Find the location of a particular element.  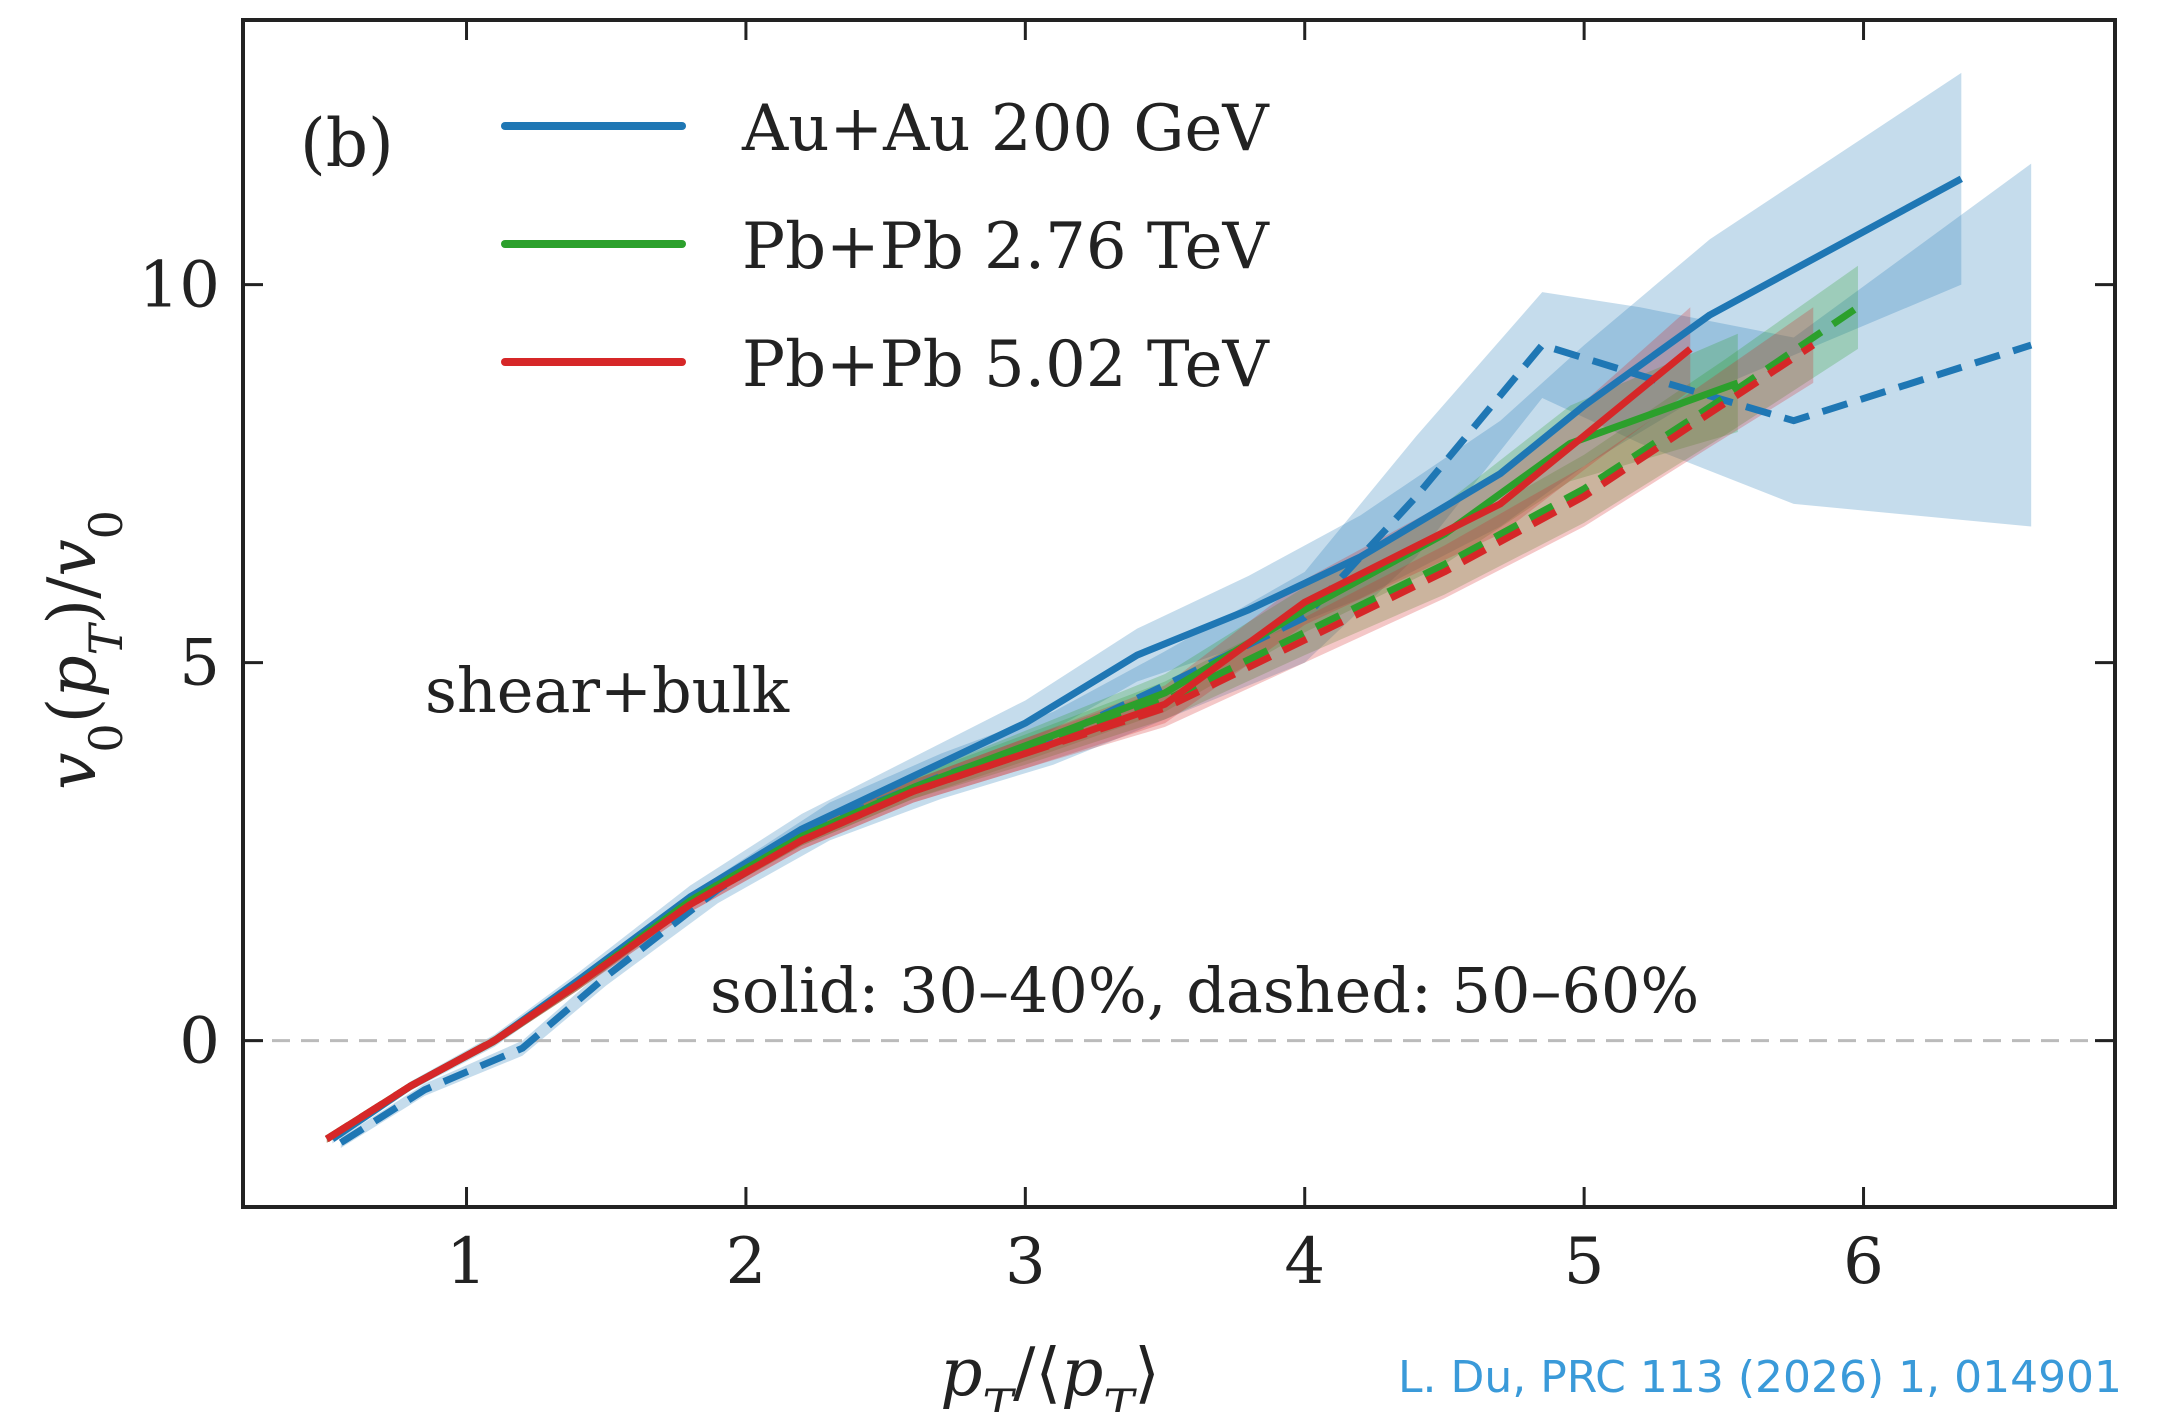

panel-label: (b) is located at coordinates (347, 143).